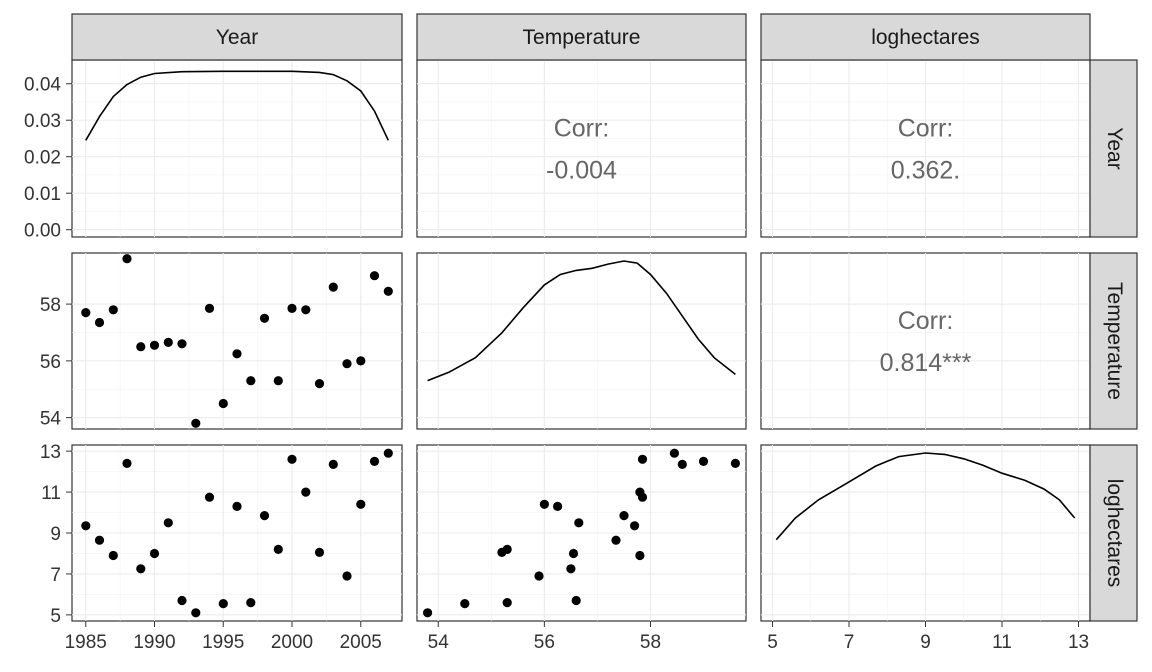 This screenshot has width=1152, height=672. I want to click on panel-year-temperature: Corr: -0.004, so click(581, 148).